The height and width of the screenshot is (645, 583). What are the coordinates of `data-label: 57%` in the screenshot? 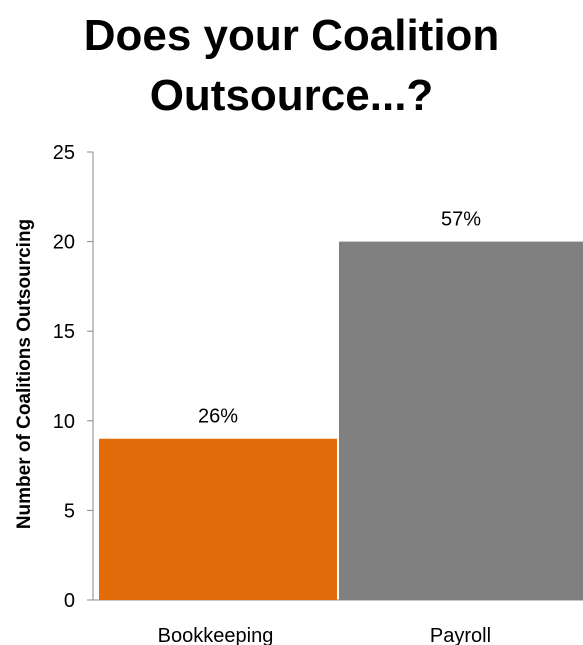 It's located at (461, 220).